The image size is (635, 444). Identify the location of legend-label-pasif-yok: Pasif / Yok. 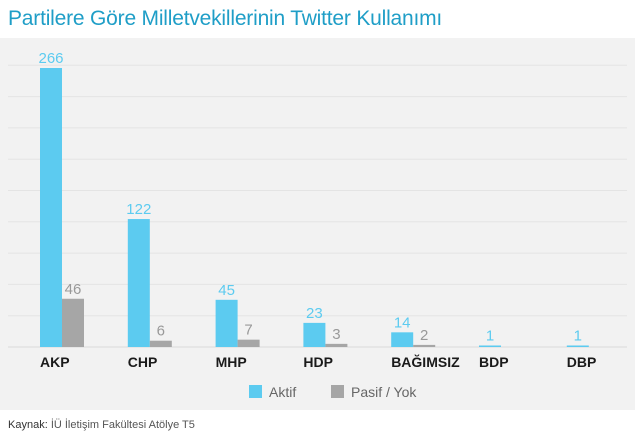
(384, 392).